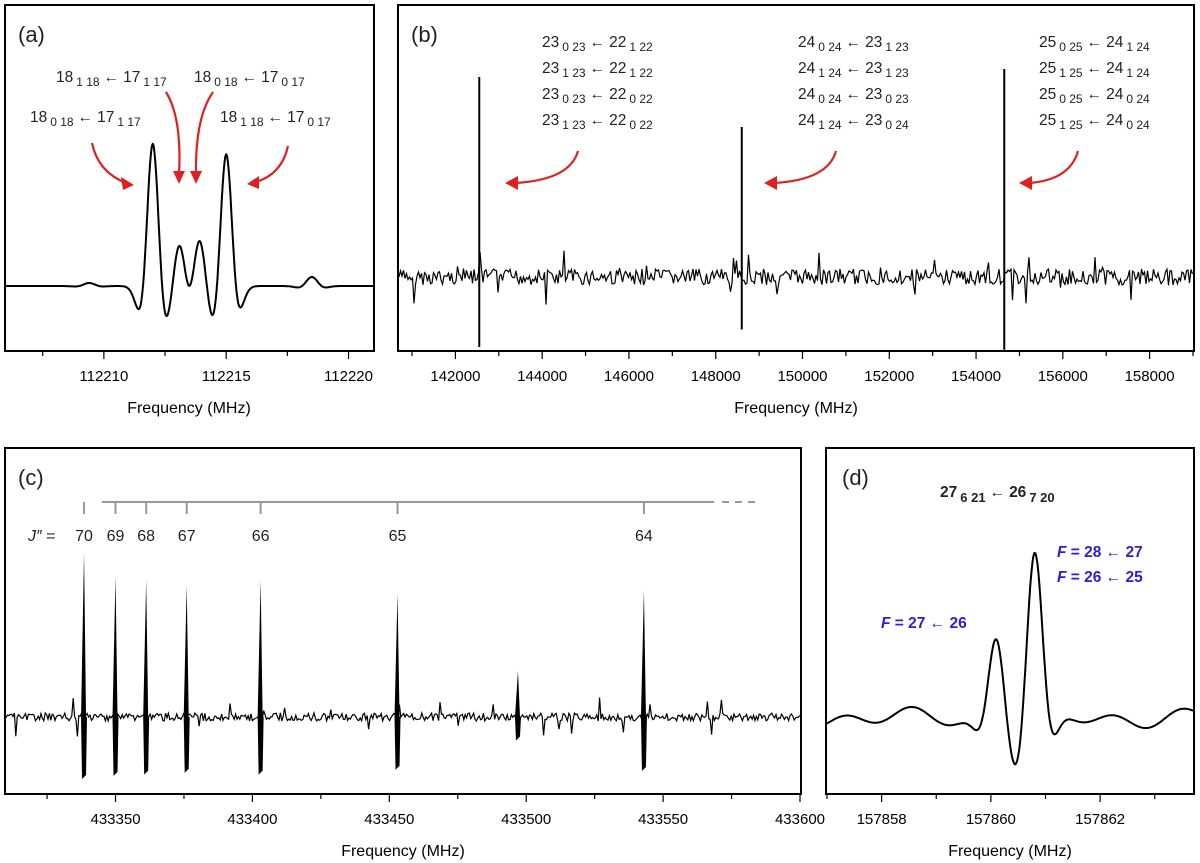 Image resolution: width=1200 pixels, height=863 pixels. Describe the element at coordinates (398, 536) in the screenshot. I see `j-label-65: 65` at that location.